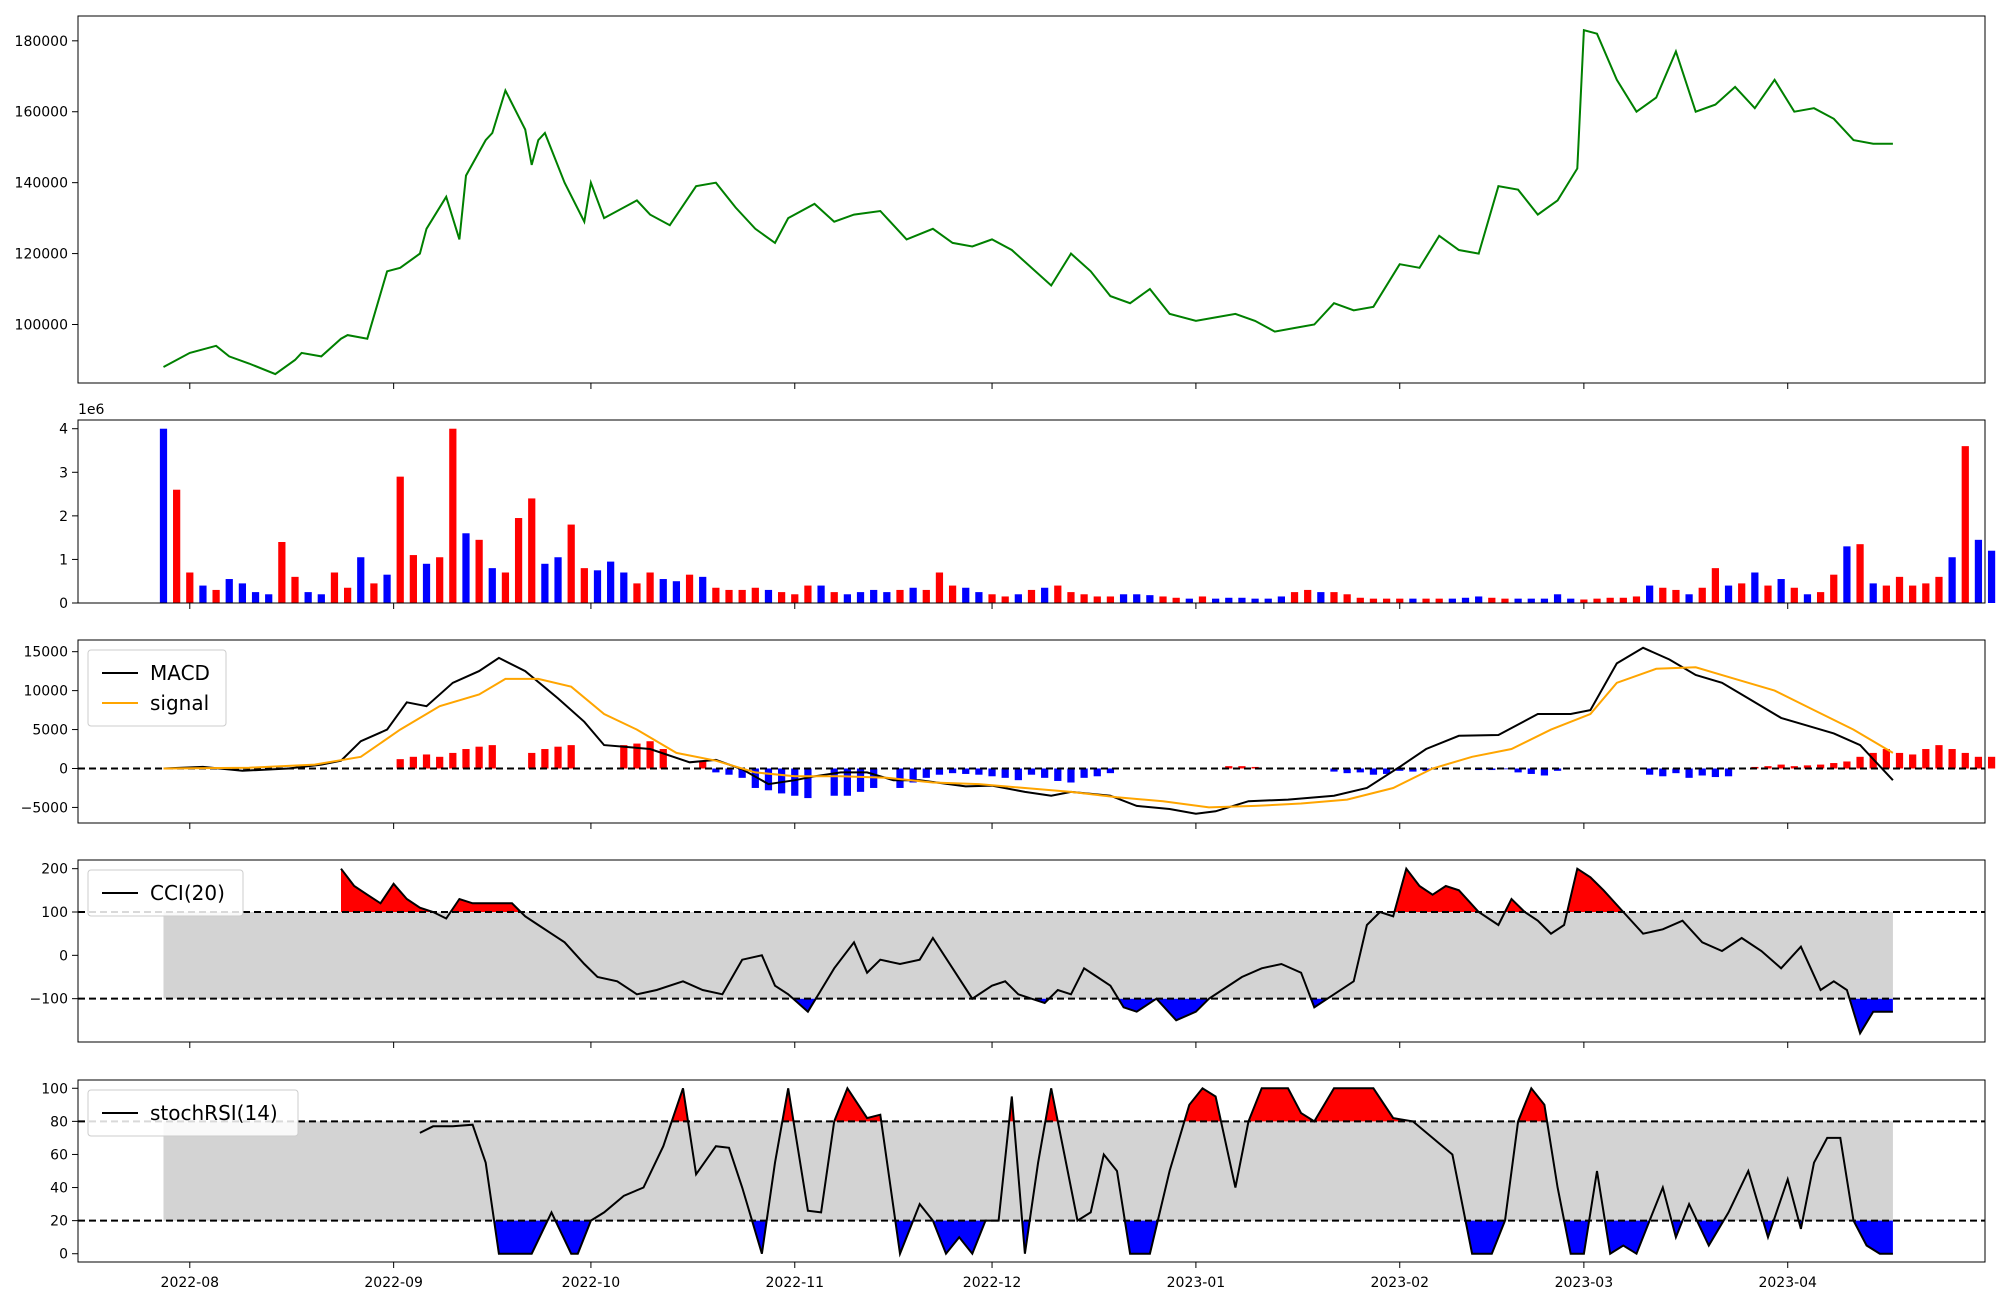 Image resolution: width=2000 pixels, height=1300 pixels. Describe the element at coordinates (91, 410) in the screenshot. I see `volume-offset-label: 1e6` at that location.